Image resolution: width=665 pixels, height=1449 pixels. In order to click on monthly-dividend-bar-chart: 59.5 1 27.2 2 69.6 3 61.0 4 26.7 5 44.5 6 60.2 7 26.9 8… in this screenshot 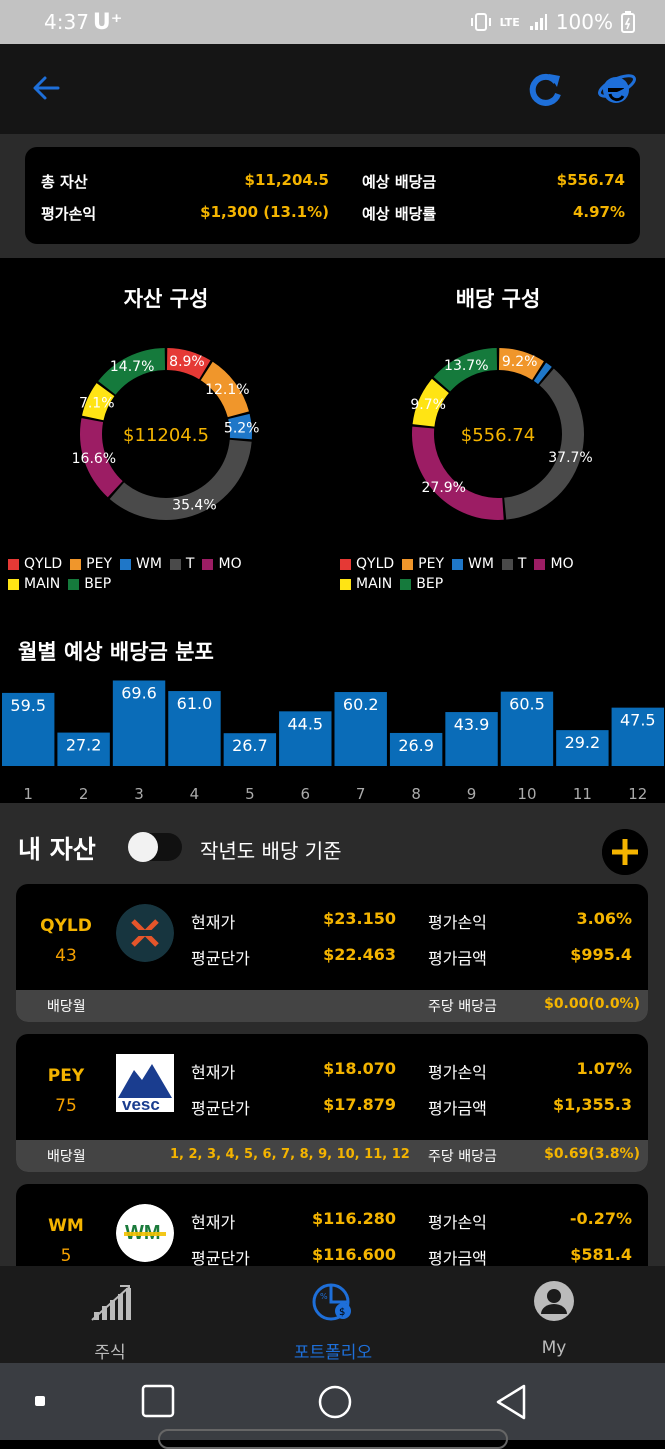, I will do `click(333, 741)`.